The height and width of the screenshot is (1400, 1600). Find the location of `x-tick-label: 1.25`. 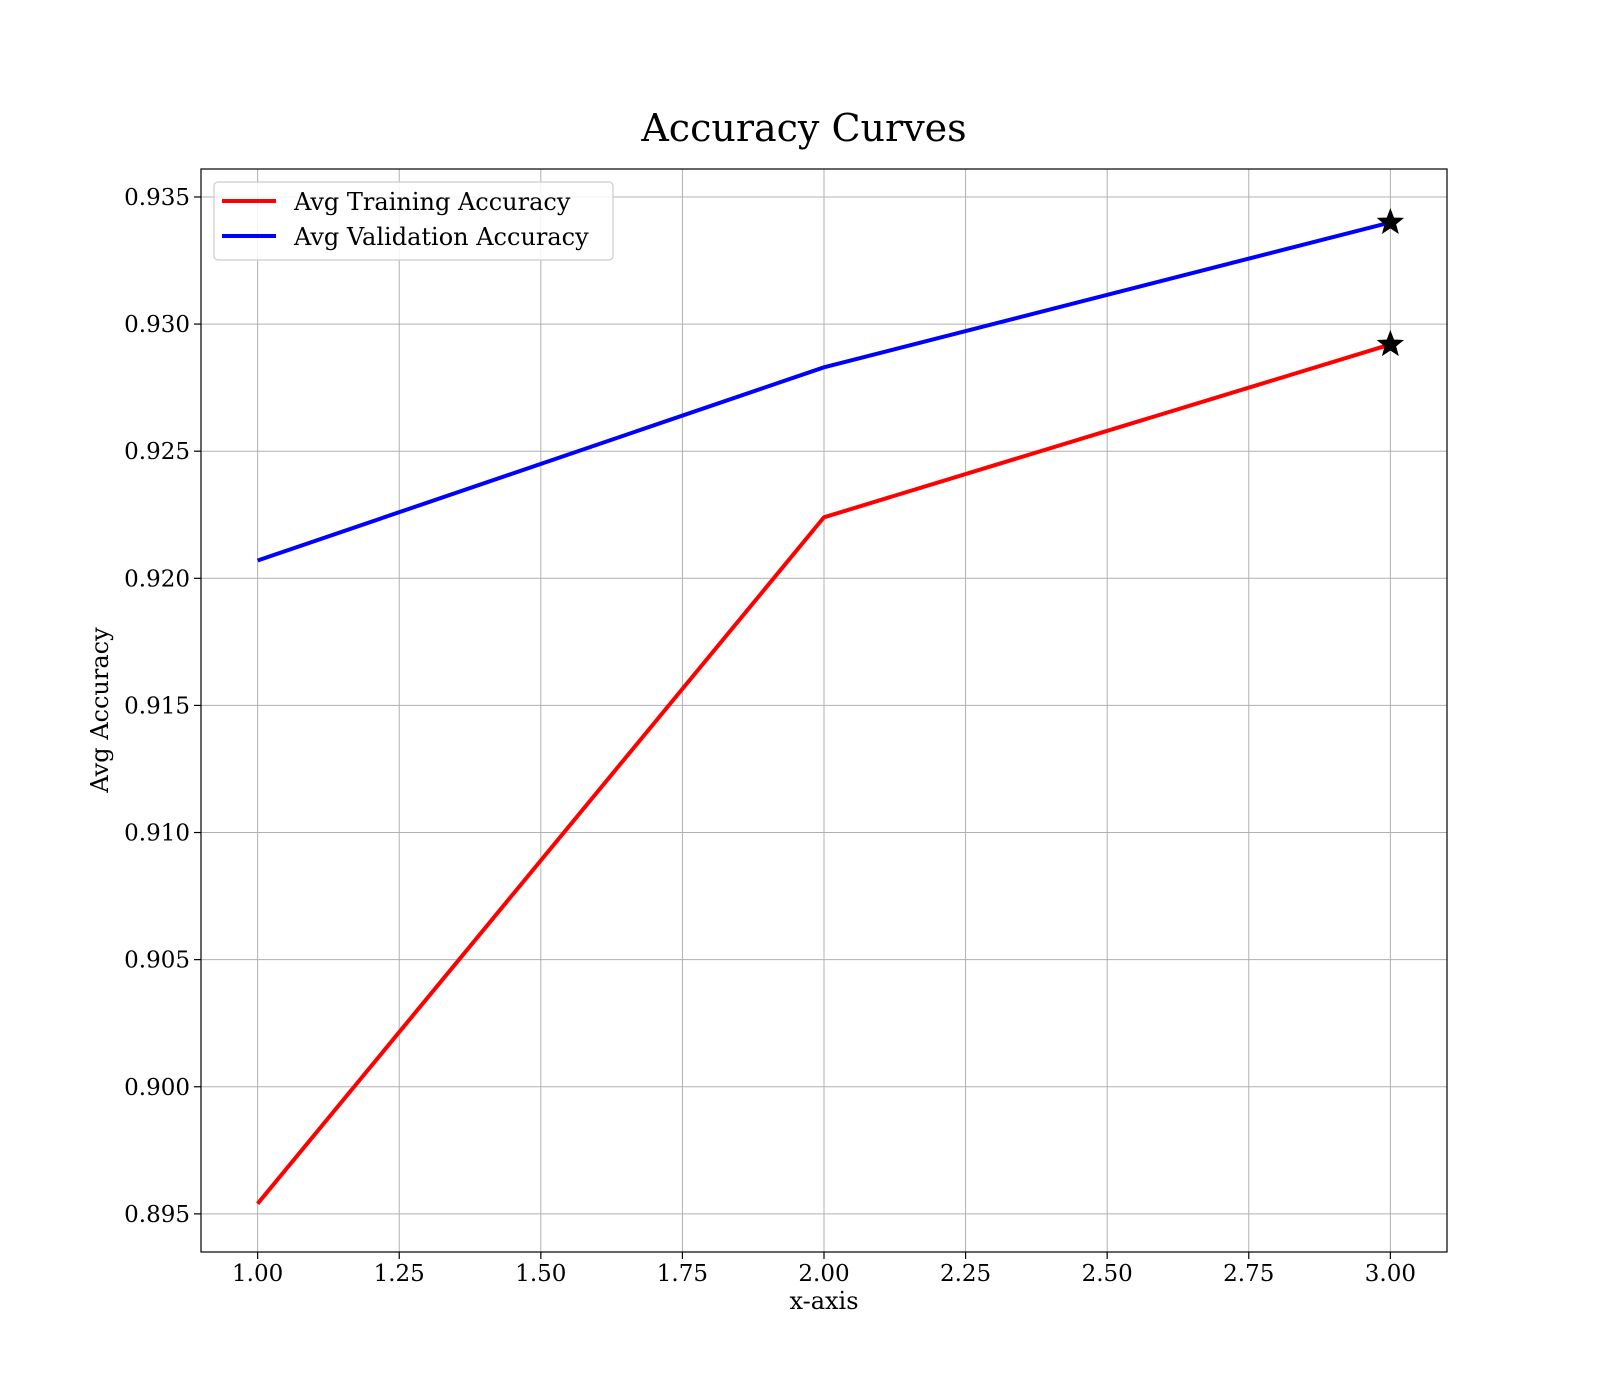

x-tick-label: 1.25 is located at coordinates (399, 1274).